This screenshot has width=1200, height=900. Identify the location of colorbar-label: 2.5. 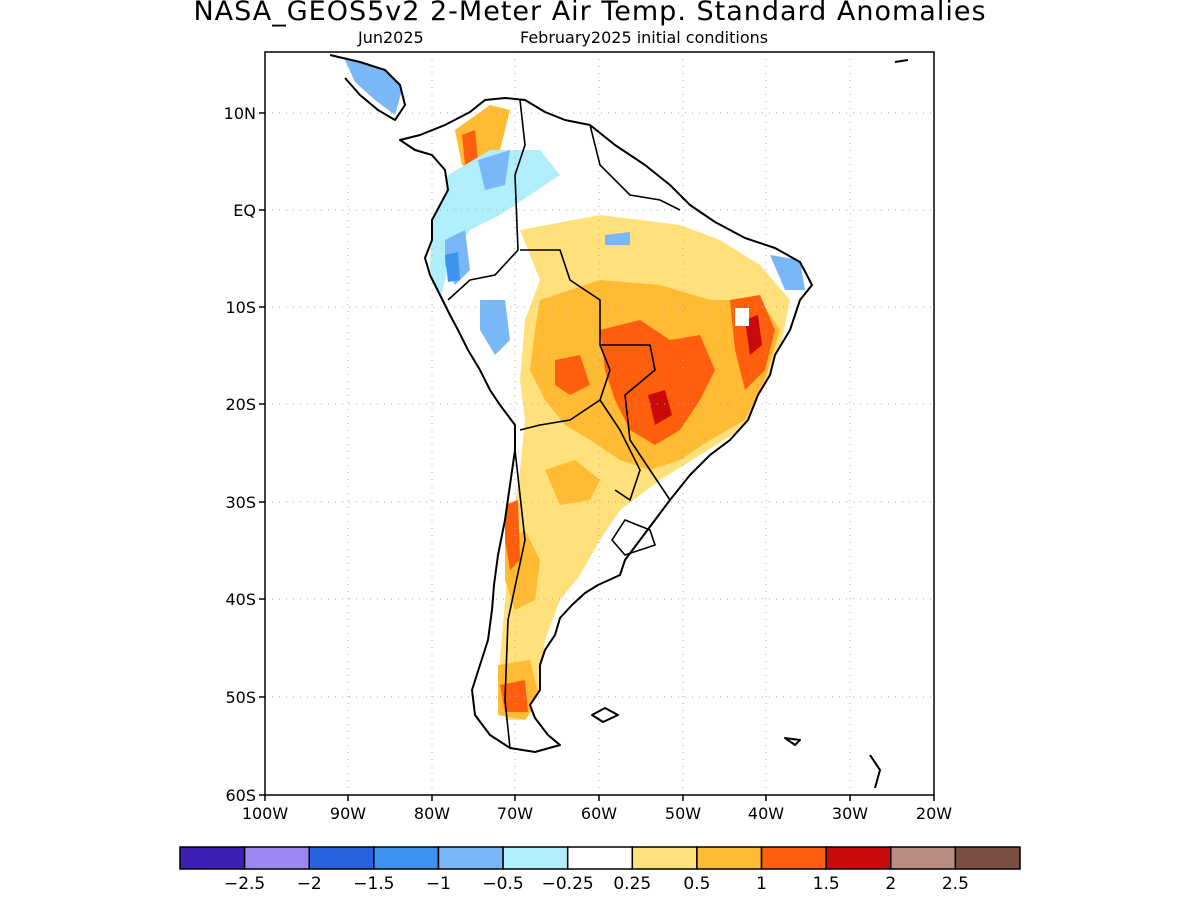
(955, 884).